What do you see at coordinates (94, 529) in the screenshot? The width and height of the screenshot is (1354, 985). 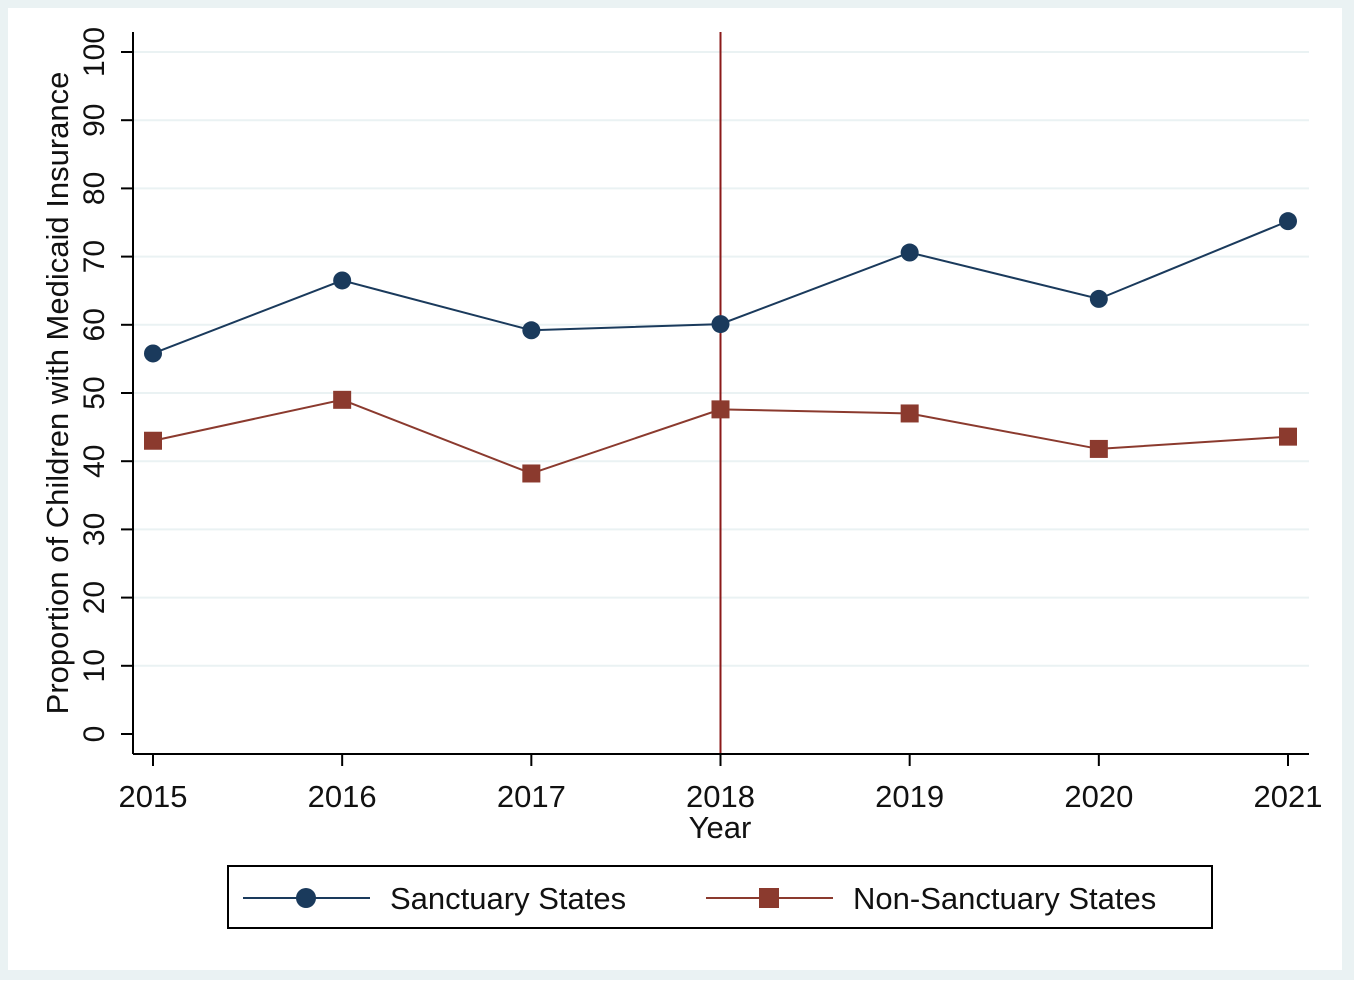 I see `y-tick-label-30: 30` at bounding box center [94, 529].